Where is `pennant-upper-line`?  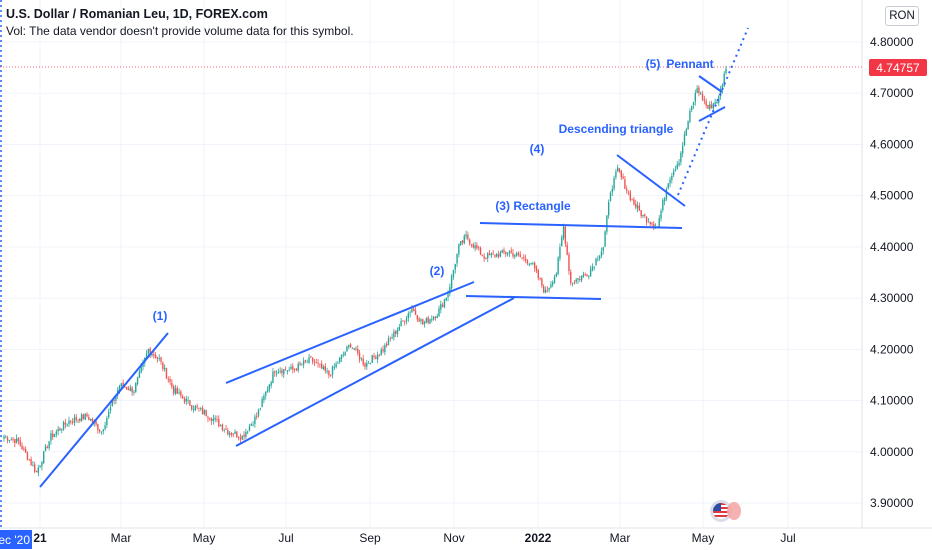
pennant-upper-line is located at coordinates (710, 84).